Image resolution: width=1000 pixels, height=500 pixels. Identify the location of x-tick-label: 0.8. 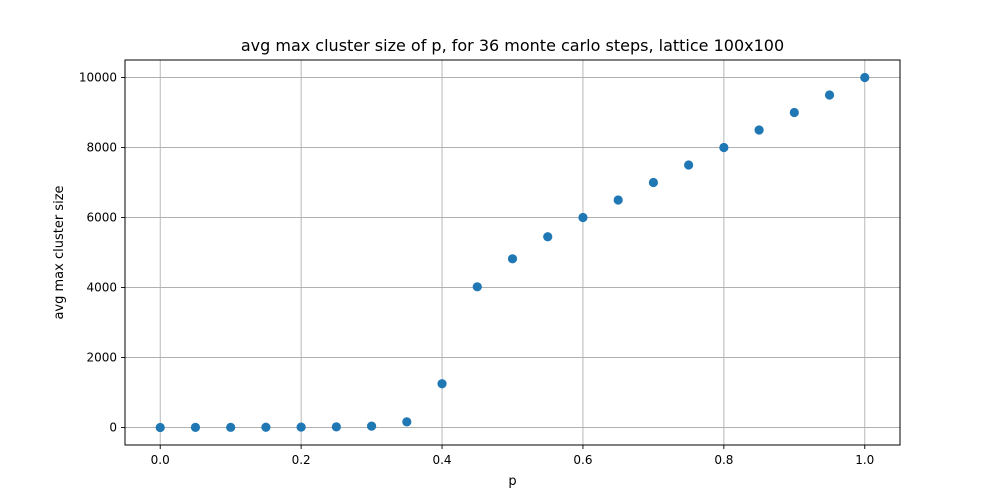
(723, 460).